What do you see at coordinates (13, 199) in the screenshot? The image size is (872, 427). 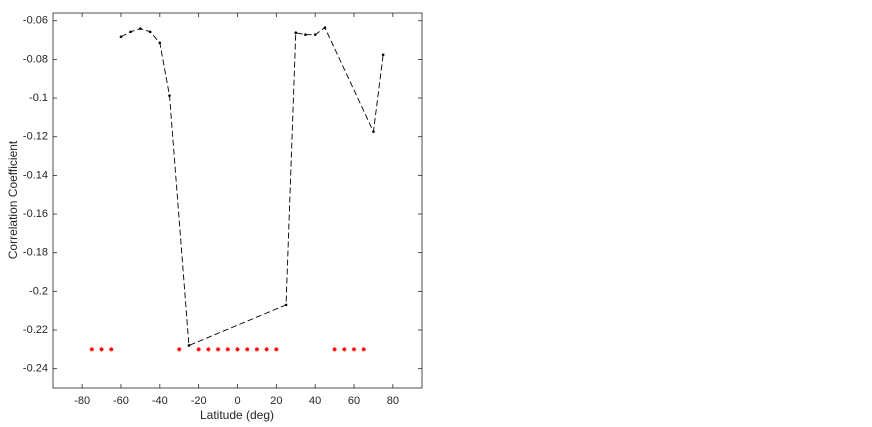 I see `y-axis-label: Correlation Coefficient` at bounding box center [13, 199].